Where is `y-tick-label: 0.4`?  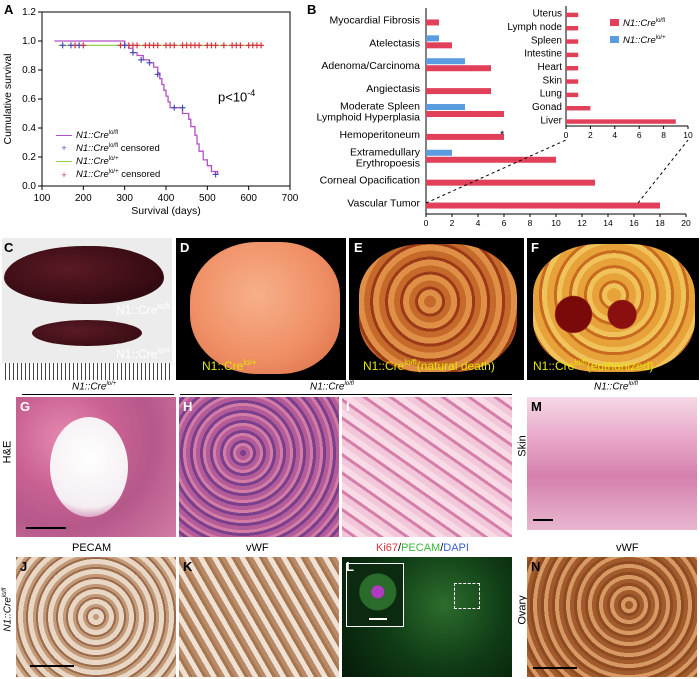
y-tick-label: 0.4 is located at coordinates (29, 128).